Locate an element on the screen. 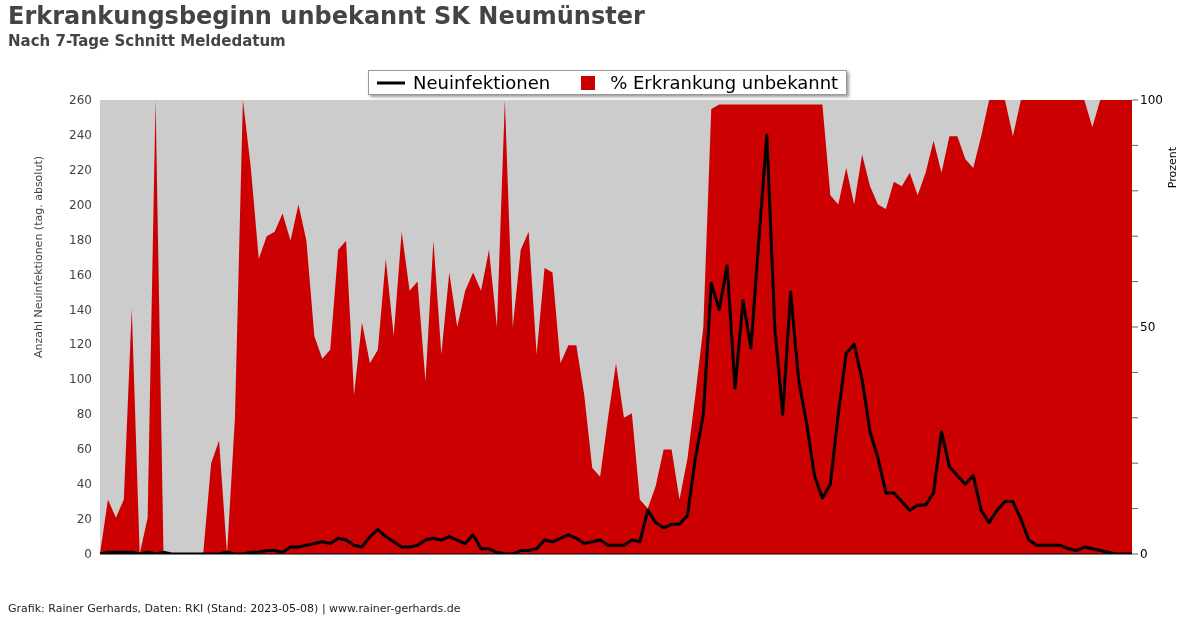 The width and height of the screenshot is (1200, 628). y-tick-label: 260 is located at coordinates (80, 100).